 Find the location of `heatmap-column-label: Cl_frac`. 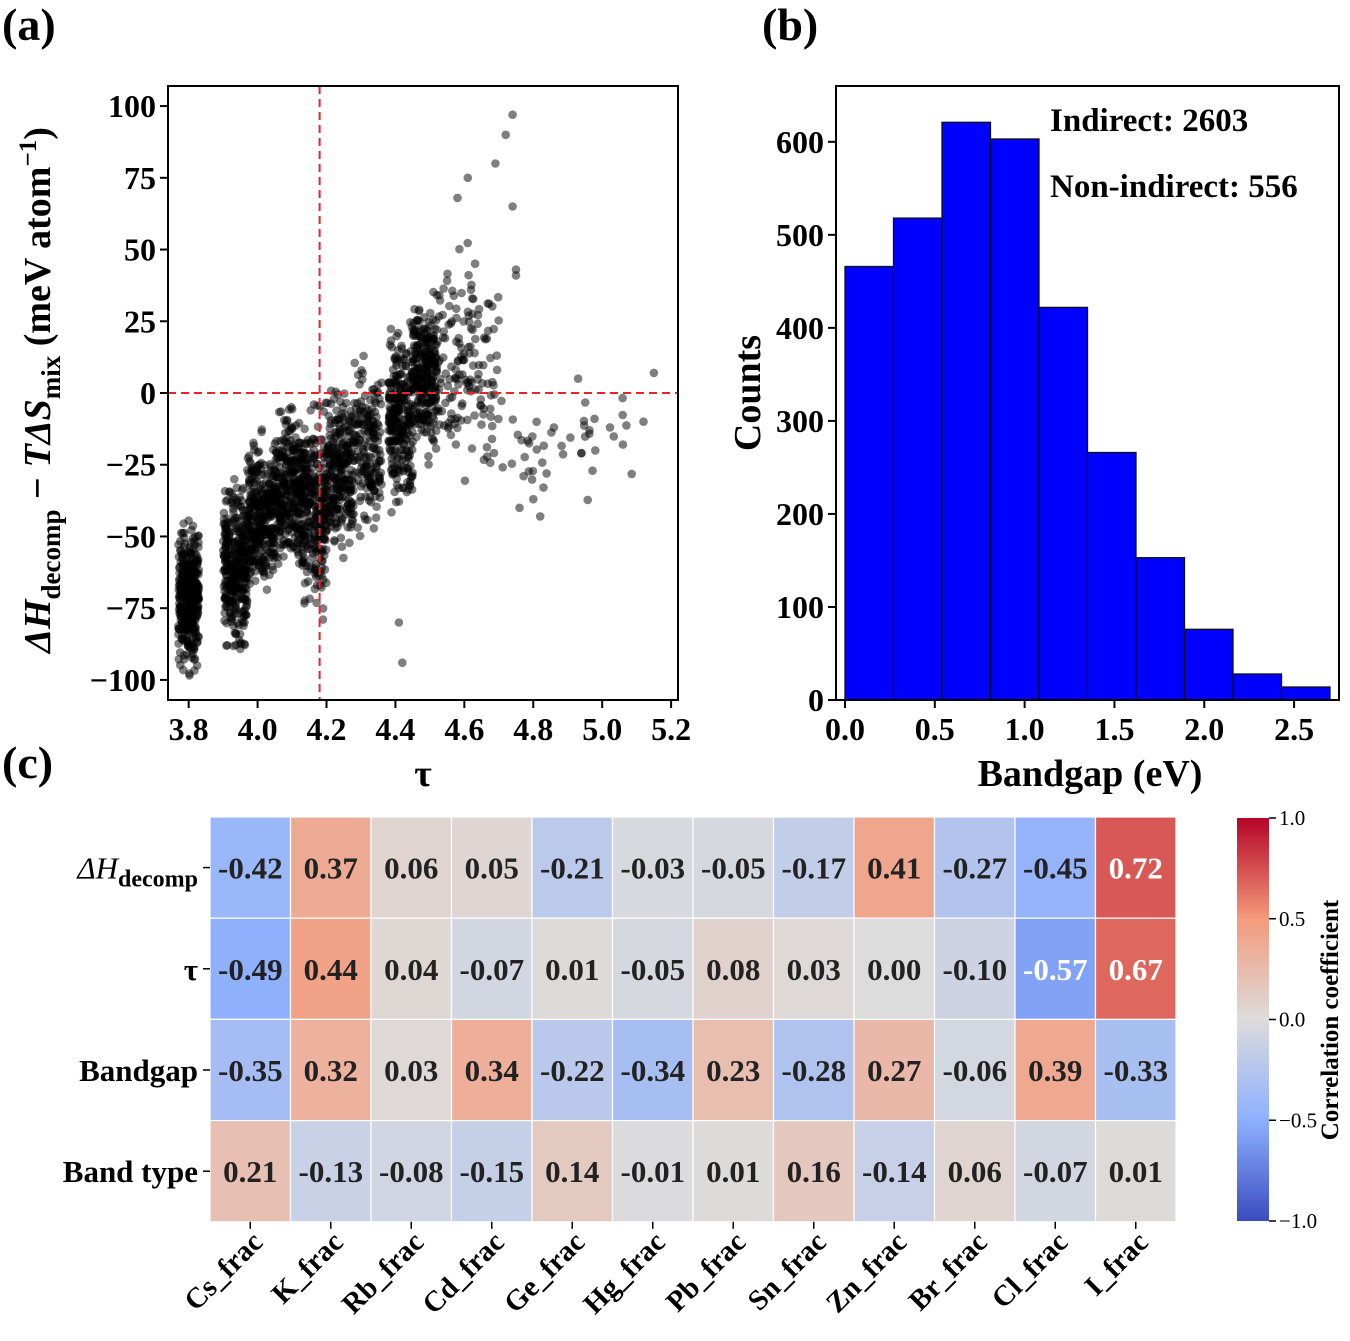

heatmap-column-label: Cl_frac is located at coordinates (1030, 1270).